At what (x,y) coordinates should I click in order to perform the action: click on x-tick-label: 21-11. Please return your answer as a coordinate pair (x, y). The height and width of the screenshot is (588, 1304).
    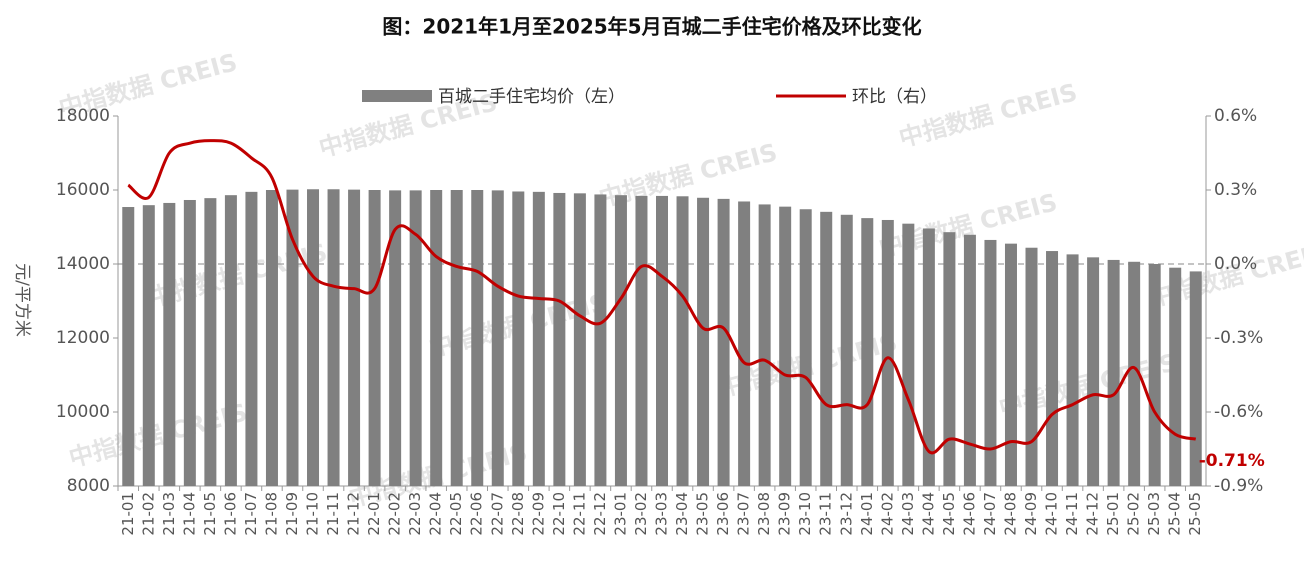
    Looking at the image, I should click on (333, 514).